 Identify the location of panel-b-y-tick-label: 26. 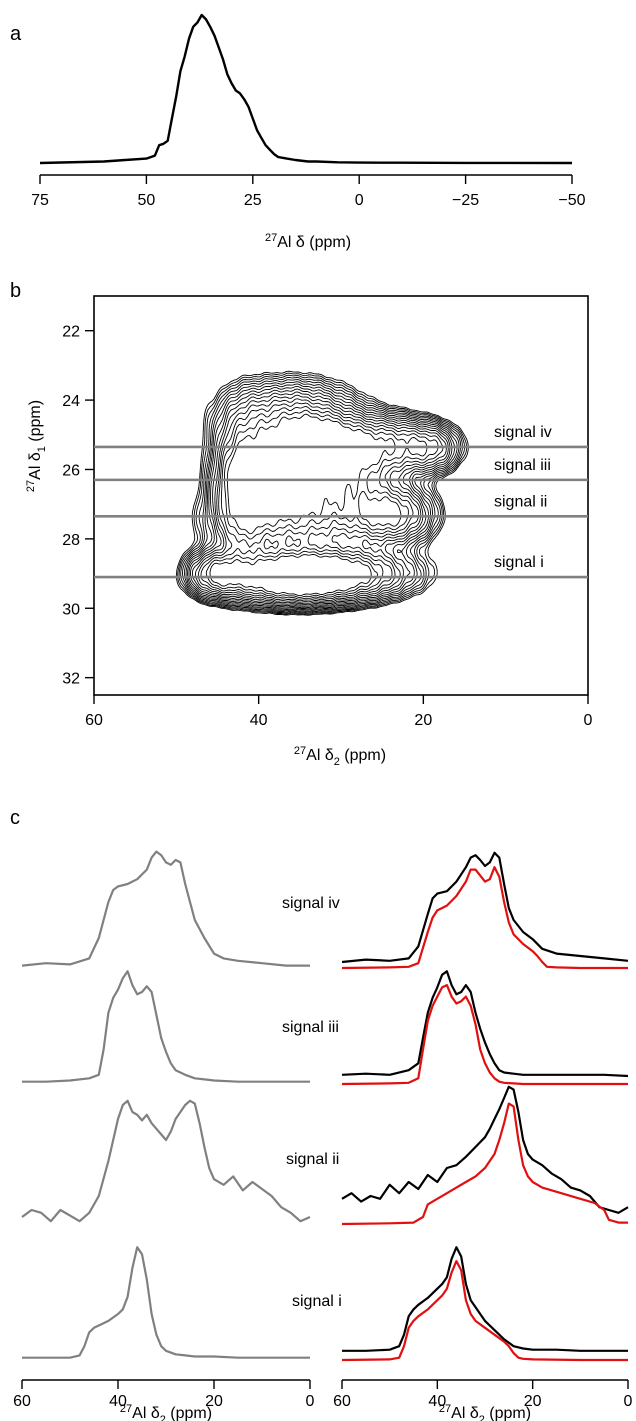
(71, 470).